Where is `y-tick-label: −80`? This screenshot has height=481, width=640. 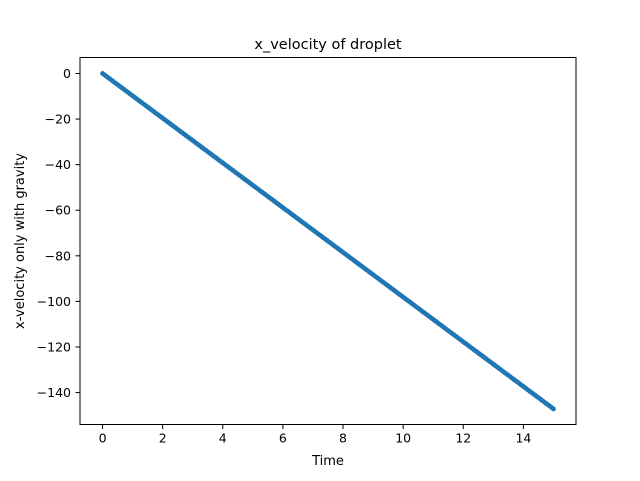 y-tick-label: −80 is located at coordinates (58, 255).